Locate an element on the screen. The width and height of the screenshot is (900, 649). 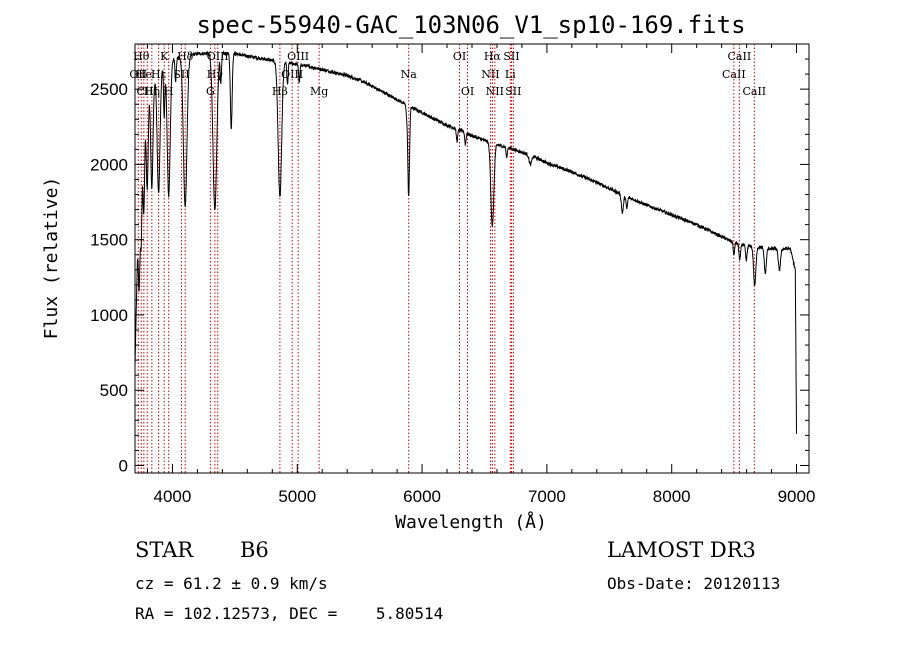
line-marker-label: K is located at coordinates (164, 56).